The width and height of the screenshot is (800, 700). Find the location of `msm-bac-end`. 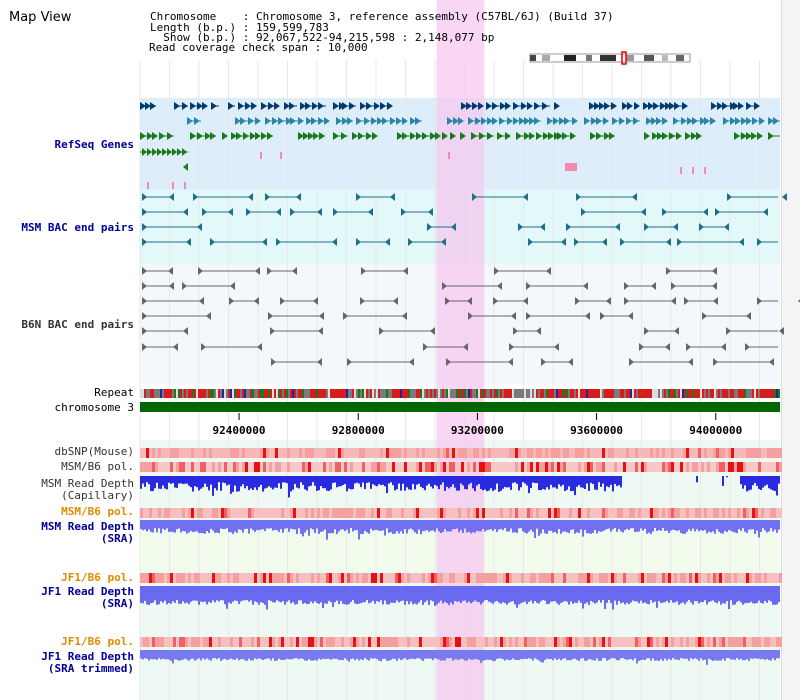

msm-bac-end is located at coordinates (144, 212).